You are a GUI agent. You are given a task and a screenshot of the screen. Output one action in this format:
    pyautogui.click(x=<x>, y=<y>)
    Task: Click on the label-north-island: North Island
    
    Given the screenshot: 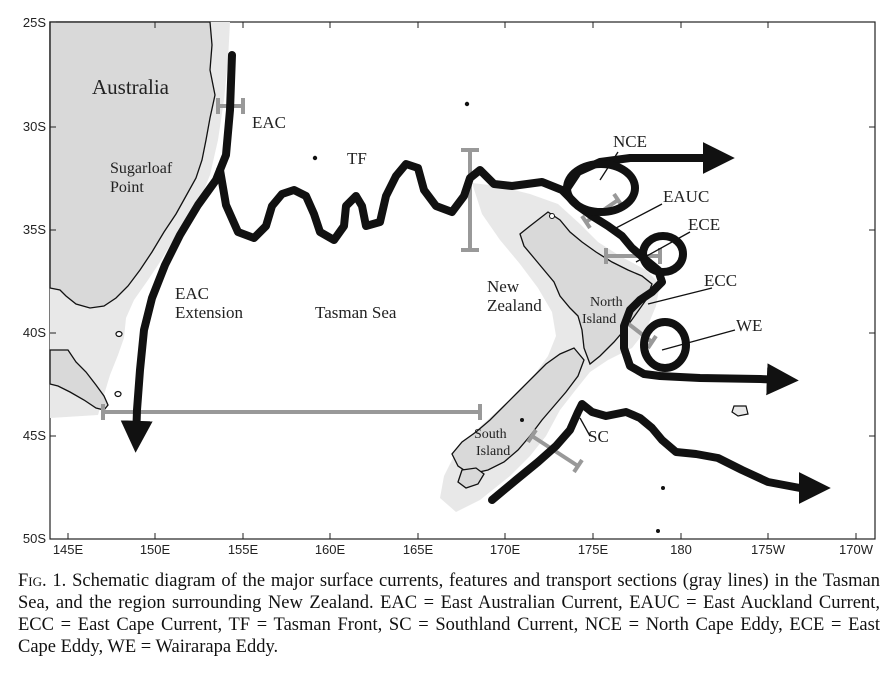 What is the action you would take?
    pyautogui.click(x=604, y=311)
    